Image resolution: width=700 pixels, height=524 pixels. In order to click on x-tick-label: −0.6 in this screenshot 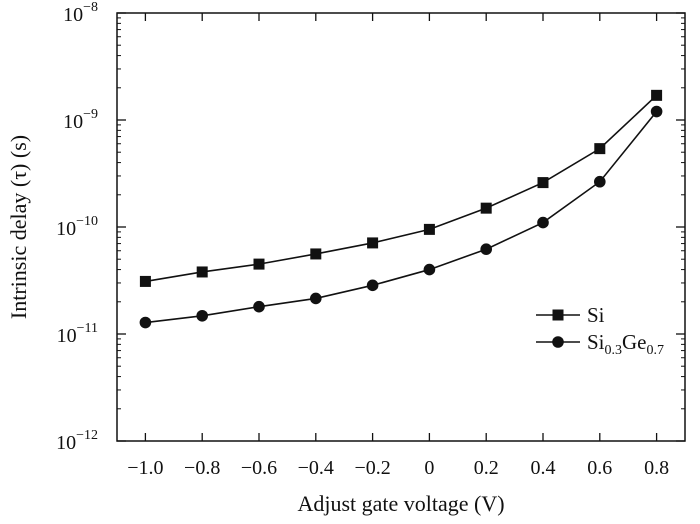, I will do `click(259, 468)`.